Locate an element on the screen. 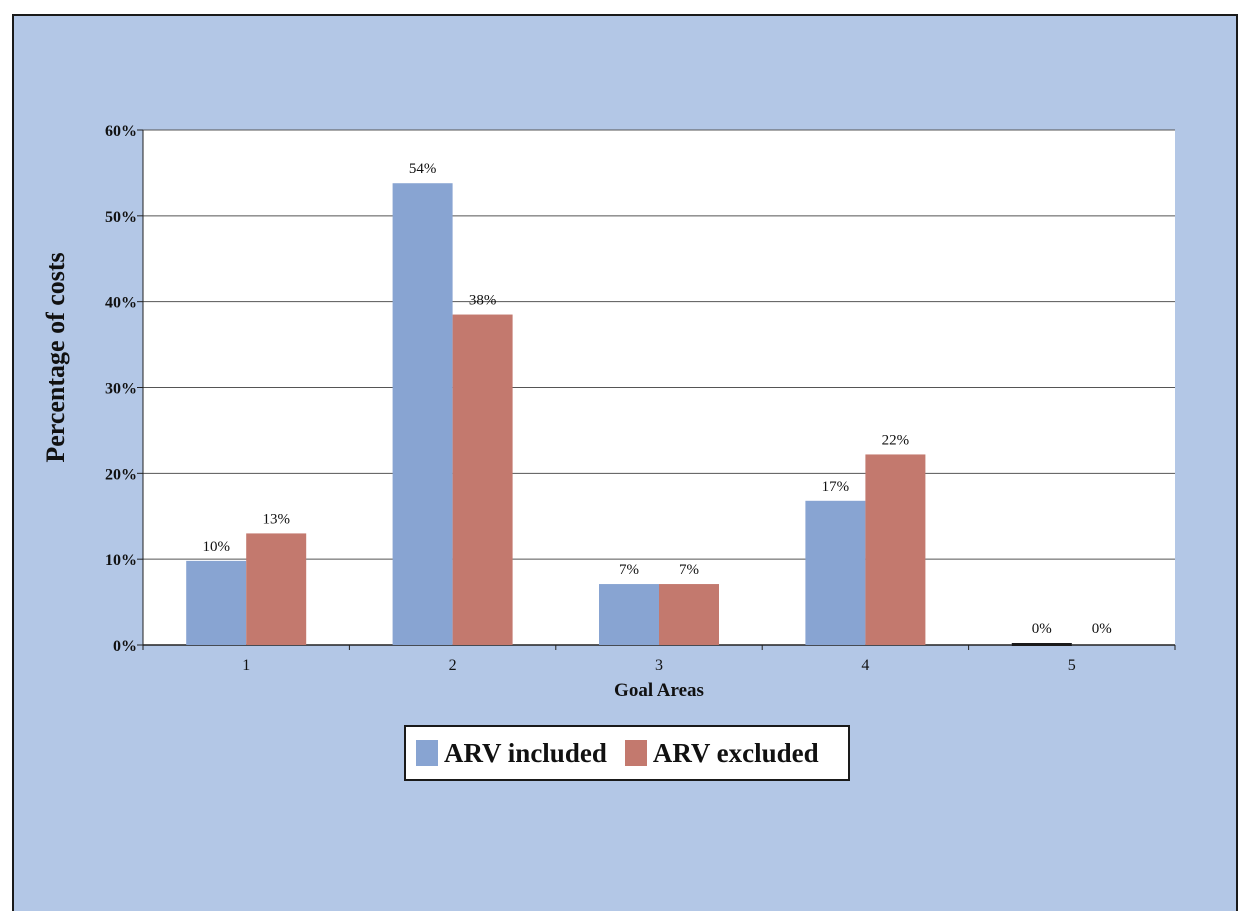 This screenshot has width=1242, height=911. x-tick-label: 5 is located at coordinates (1072, 665).